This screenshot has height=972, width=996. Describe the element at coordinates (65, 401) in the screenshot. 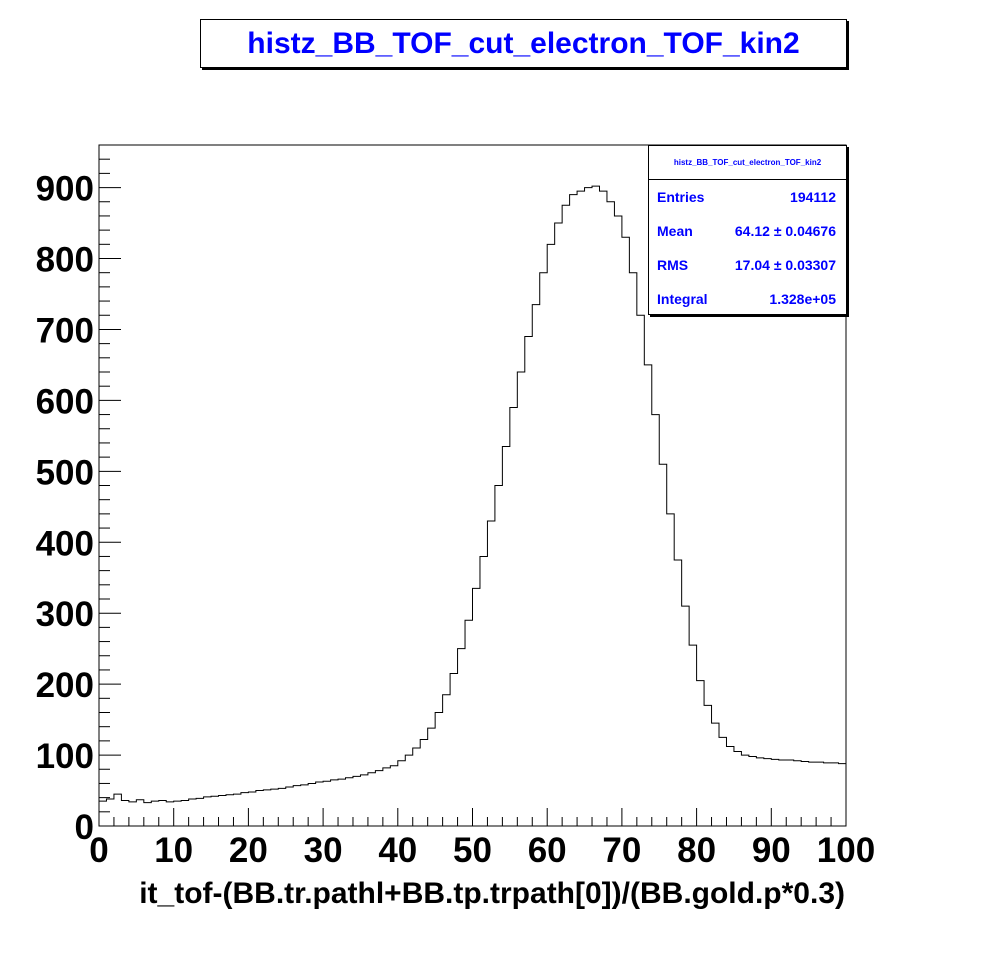

I see `y-tick-label: 600` at that location.